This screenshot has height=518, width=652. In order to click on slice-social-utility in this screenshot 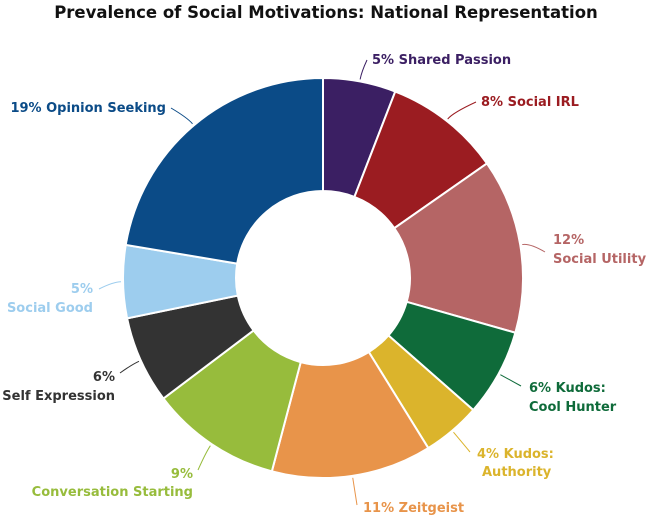, I will do `click(458, 248)`.